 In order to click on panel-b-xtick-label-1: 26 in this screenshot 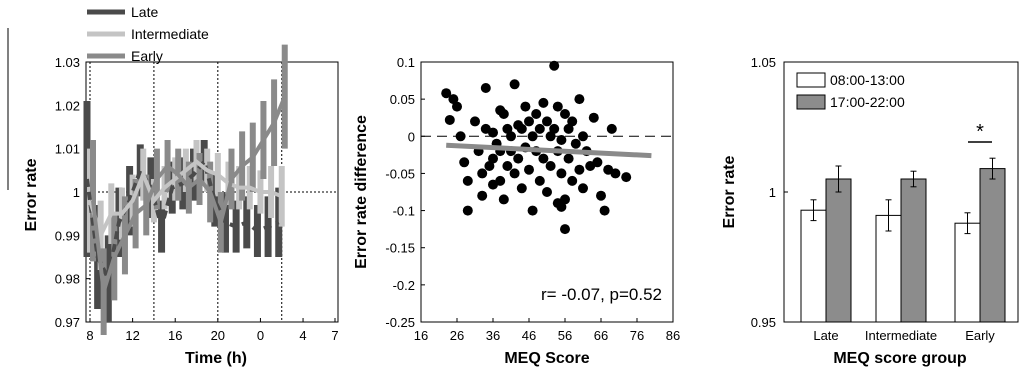, I will do `click(457, 335)`.